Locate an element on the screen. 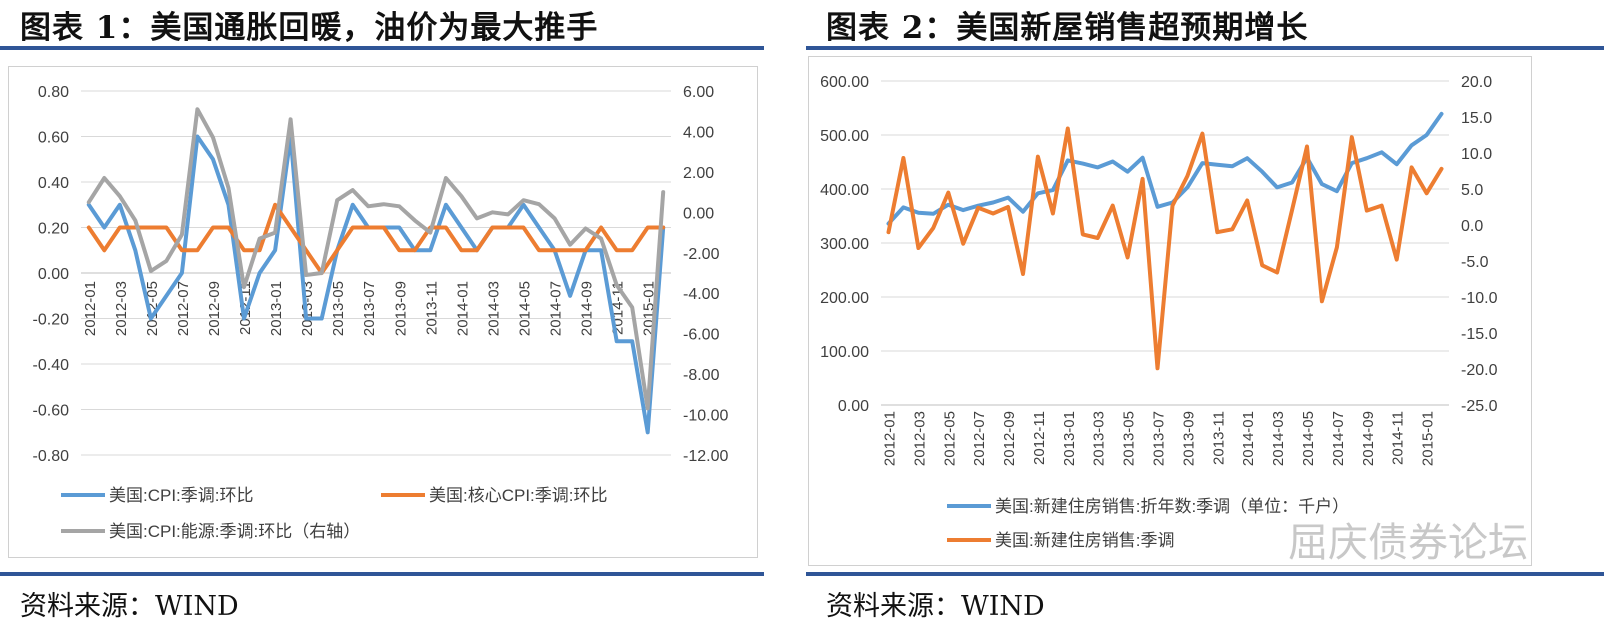 Image resolution: width=1604 pixels, height=636 pixels. x-tick-label: 2012-11 is located at coordinates (1039, 438).